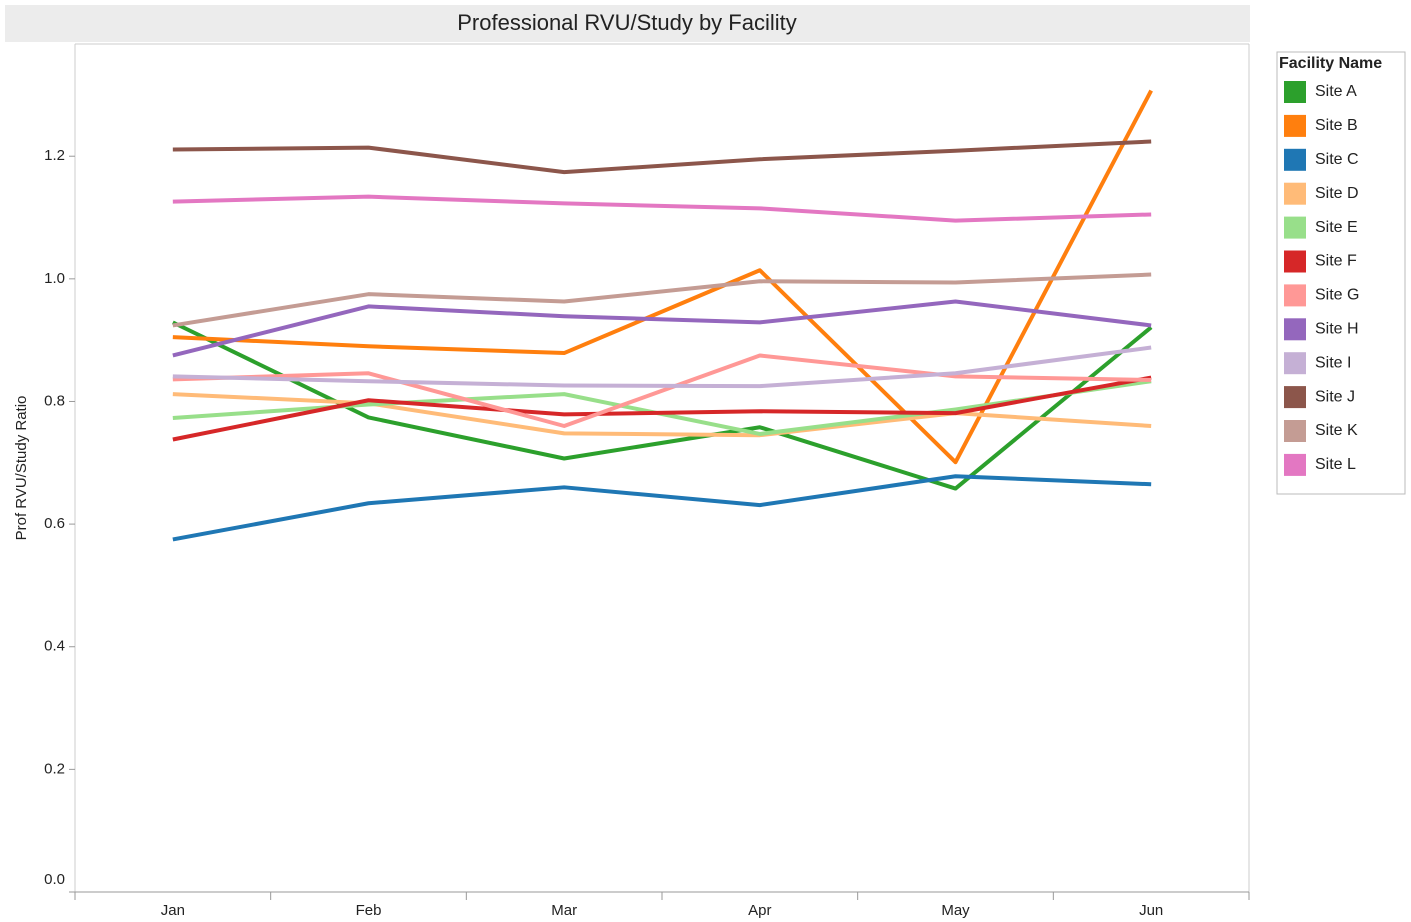 The height and width of the screenshot is (922, 1411). Describe the element at coordinates (1330, 63) in the screenshot. I see `legend-title: Facility Name` at that location.